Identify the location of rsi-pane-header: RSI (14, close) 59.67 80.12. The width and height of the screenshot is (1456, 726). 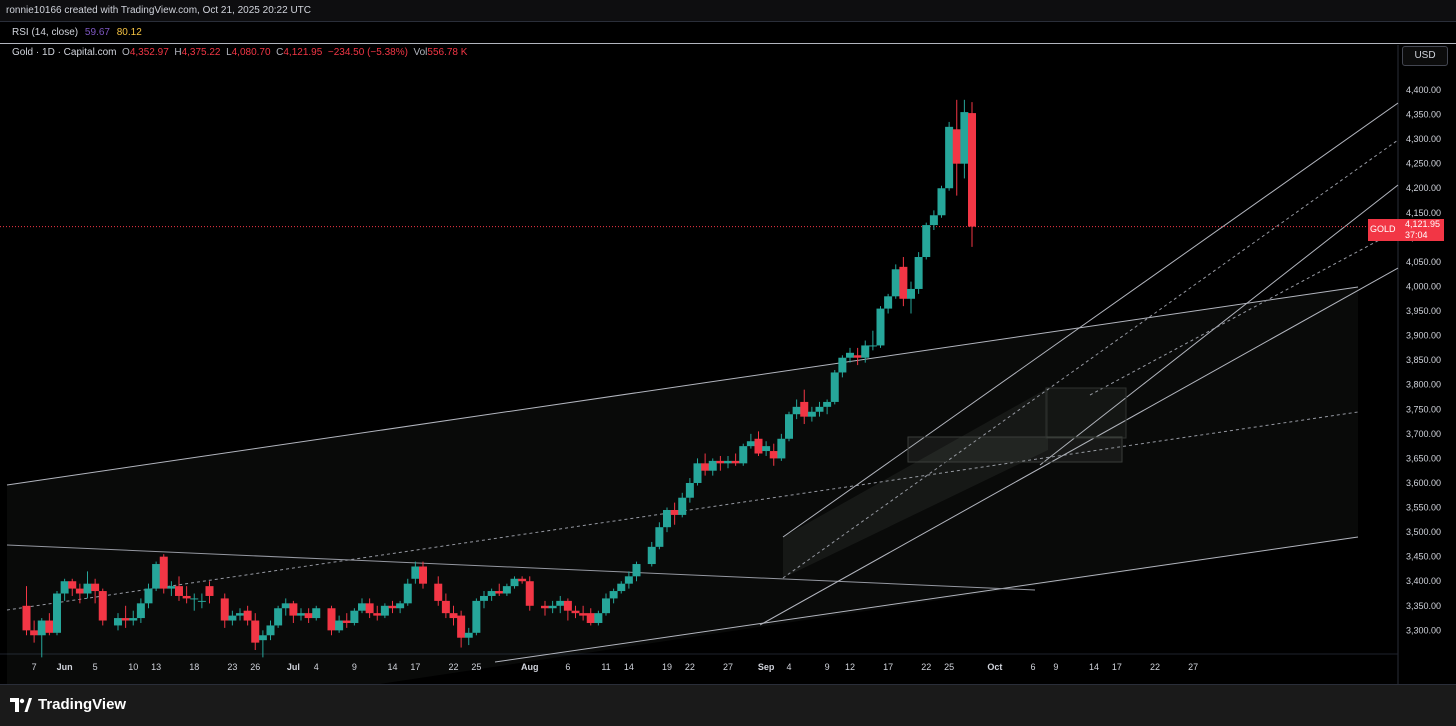
(728, 33).